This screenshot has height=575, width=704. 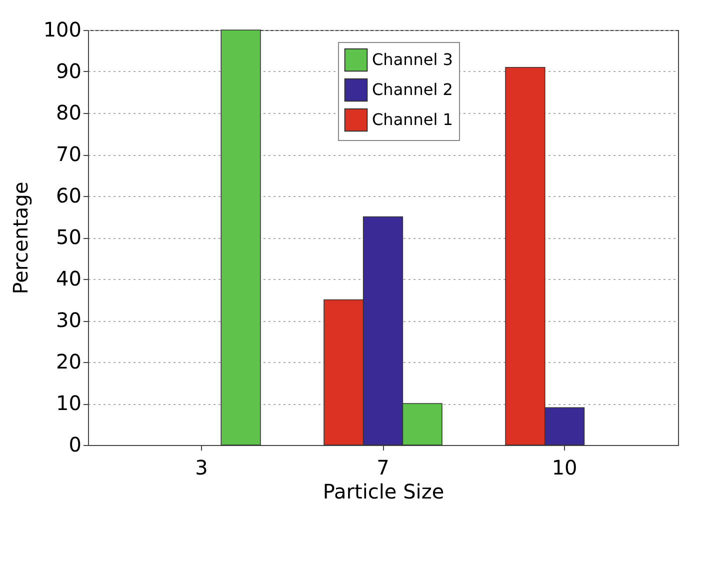 I want to click on y-tick-label: 30, so click(x=69, y=320).